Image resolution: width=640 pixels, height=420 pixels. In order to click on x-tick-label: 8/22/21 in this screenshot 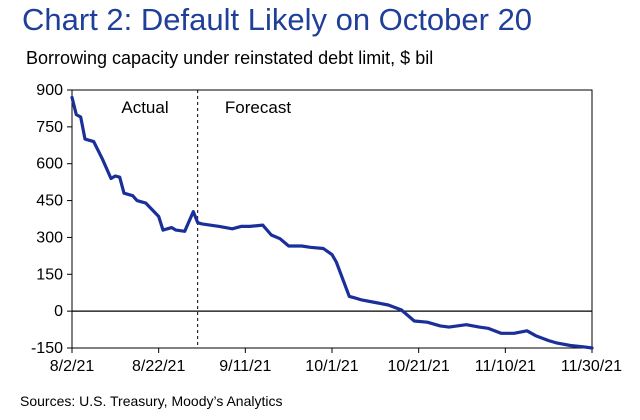, I will do `click(158, 366)`.